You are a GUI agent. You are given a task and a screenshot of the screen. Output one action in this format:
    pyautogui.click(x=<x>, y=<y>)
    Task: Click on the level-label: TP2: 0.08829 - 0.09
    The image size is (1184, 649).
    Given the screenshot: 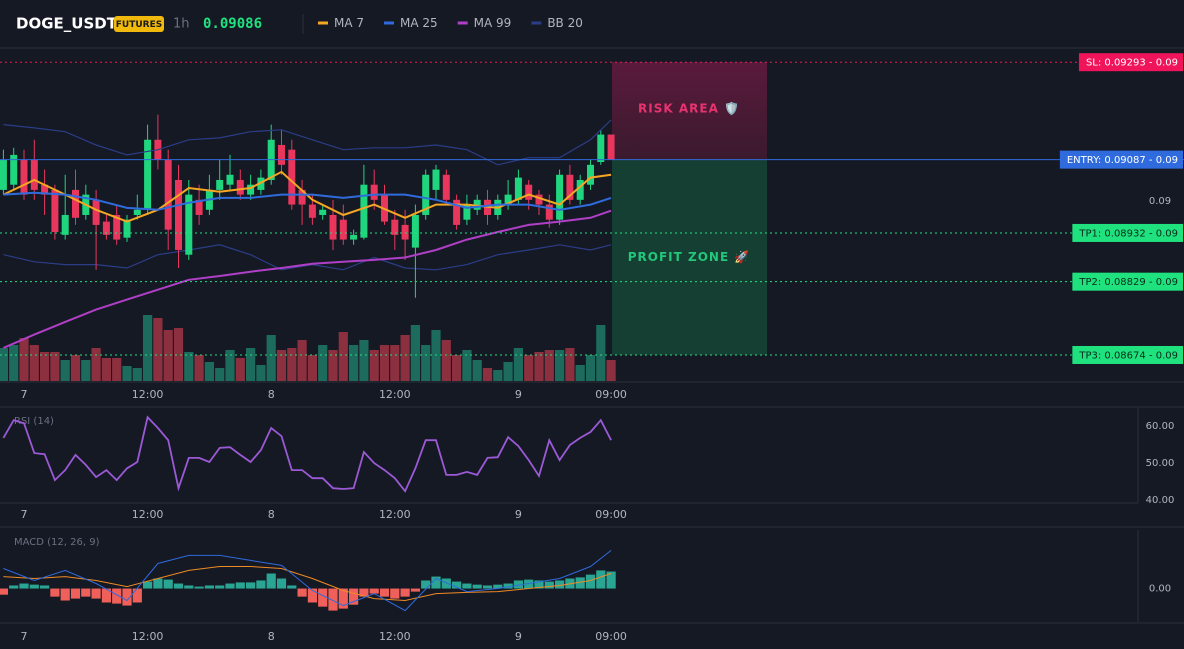 What is the action you would take?
    pyautogui.click(x=1128, y=282)
    